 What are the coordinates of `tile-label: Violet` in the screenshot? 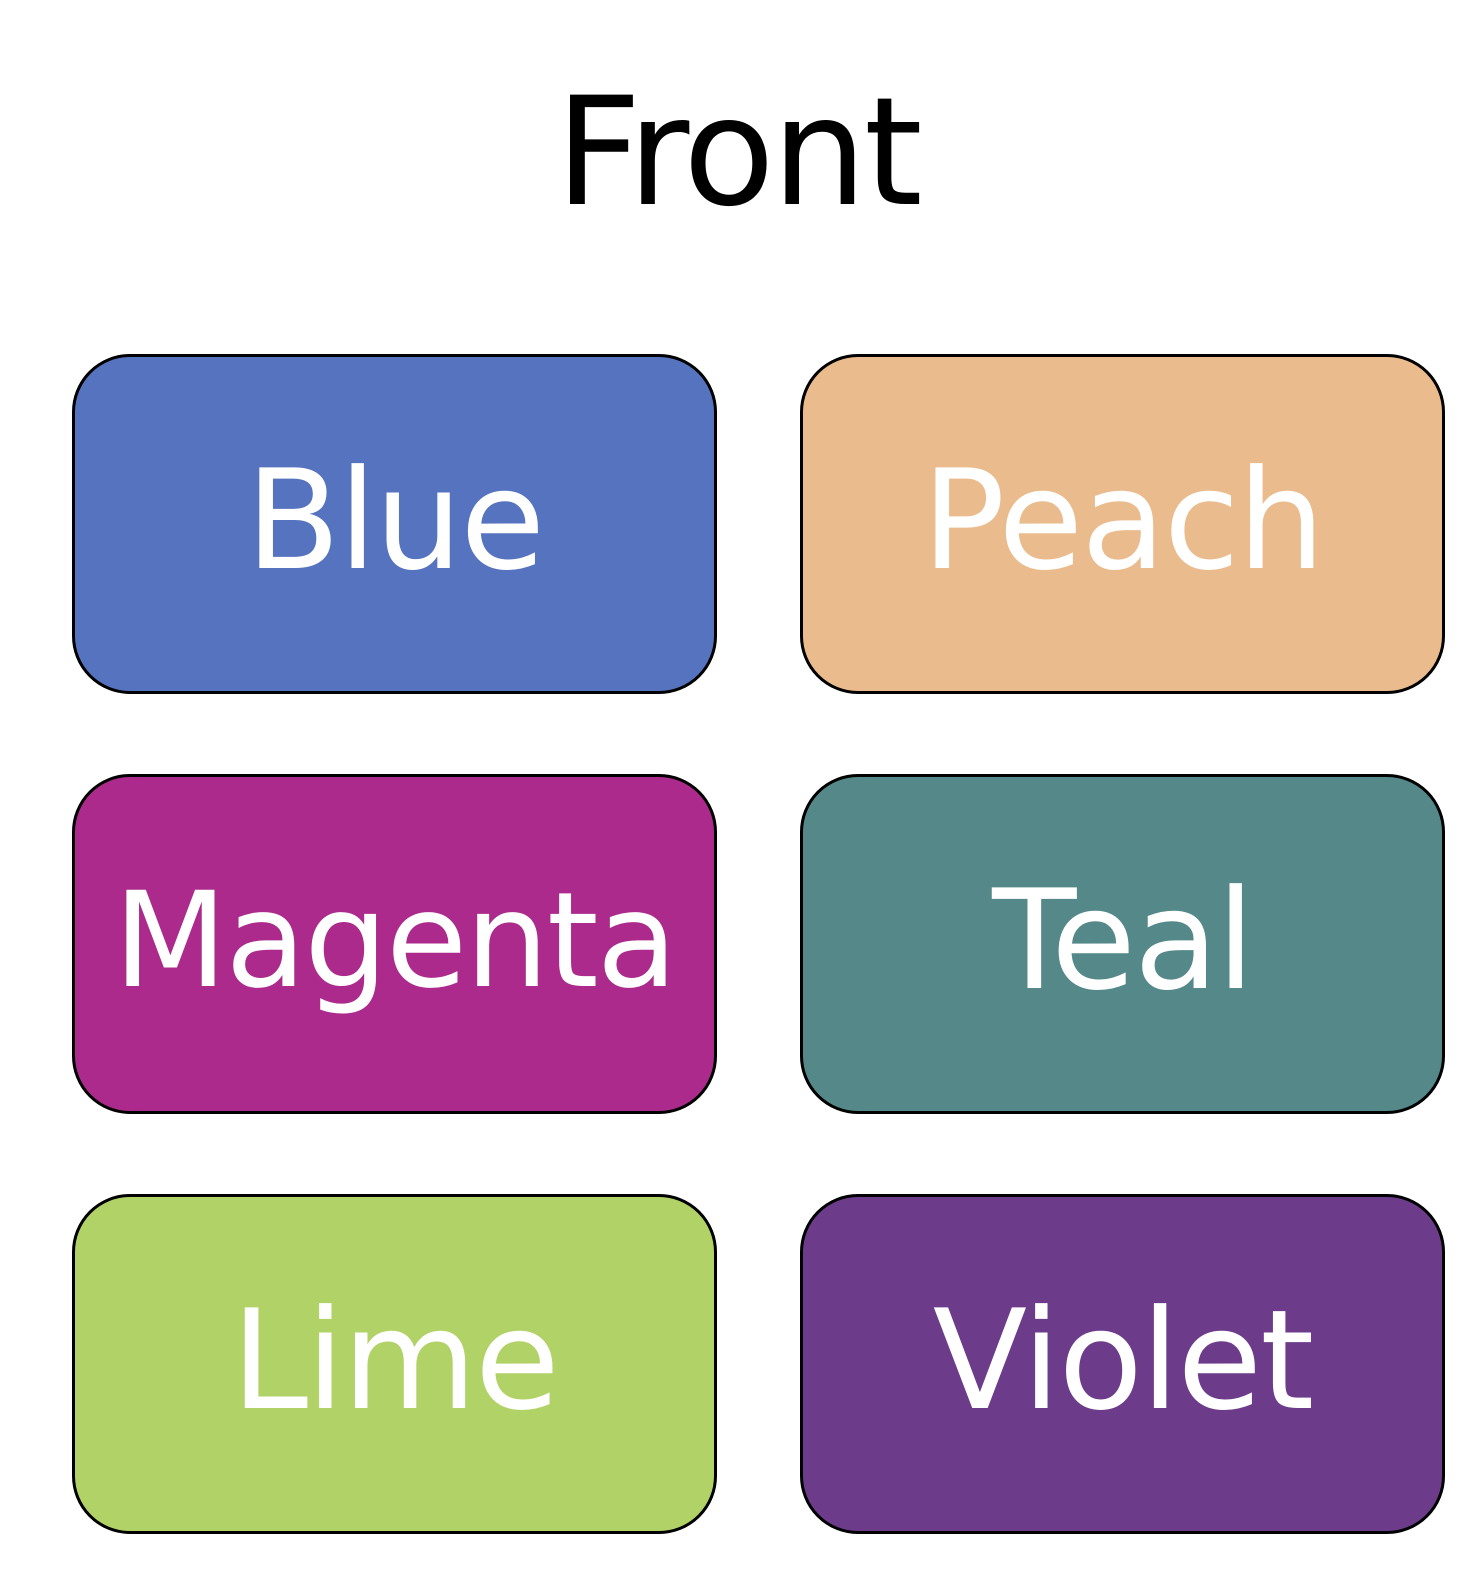 It's located at (1123, 1360).